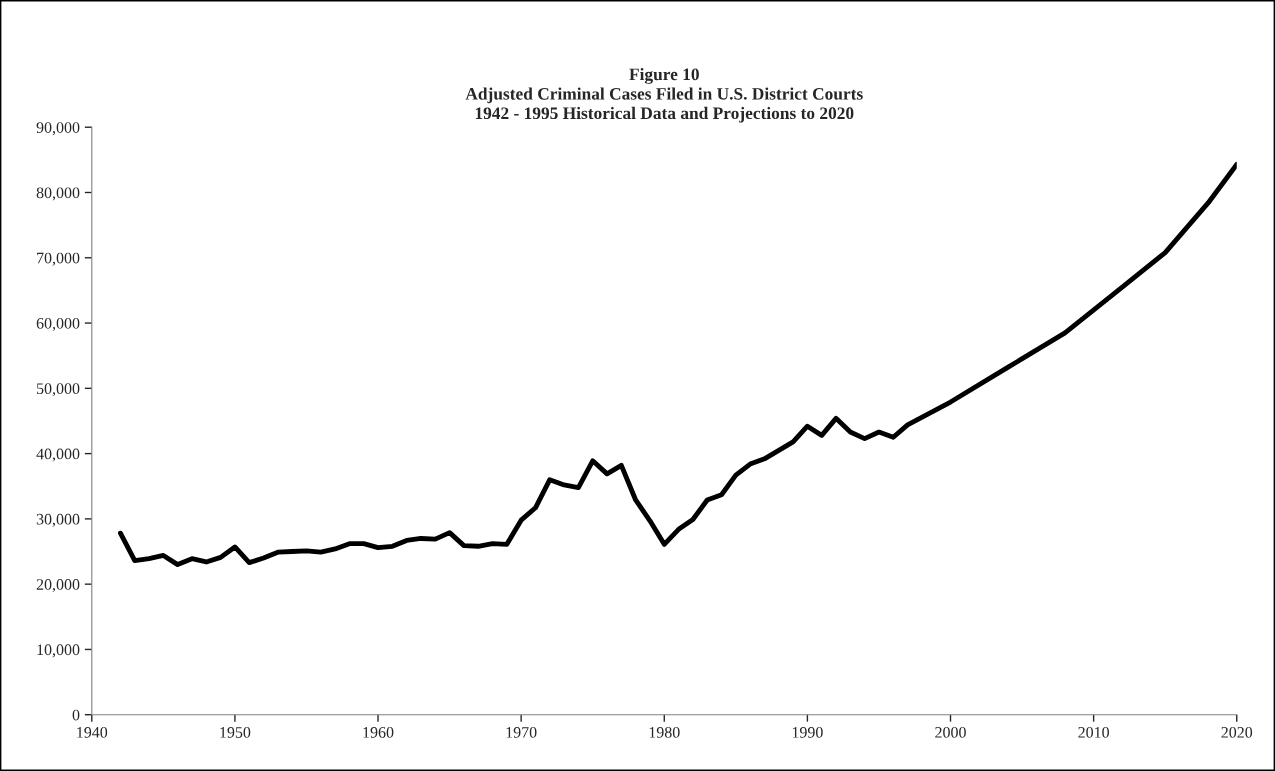 The image size is (1275, 771). Describe the element at coordinates (58, 259) in the screenshot. I see `y-tick-label: 70,000` at that location.